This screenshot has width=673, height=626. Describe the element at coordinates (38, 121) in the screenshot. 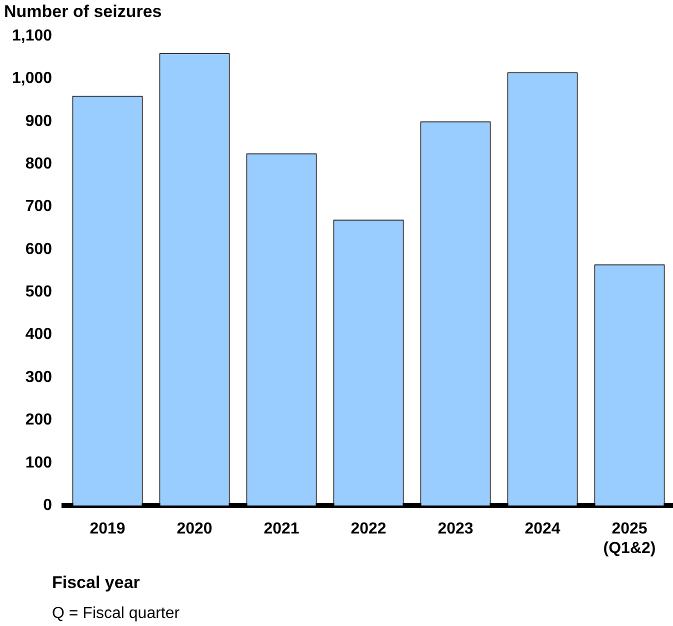

I see `y-tick-label: 900` at that location.